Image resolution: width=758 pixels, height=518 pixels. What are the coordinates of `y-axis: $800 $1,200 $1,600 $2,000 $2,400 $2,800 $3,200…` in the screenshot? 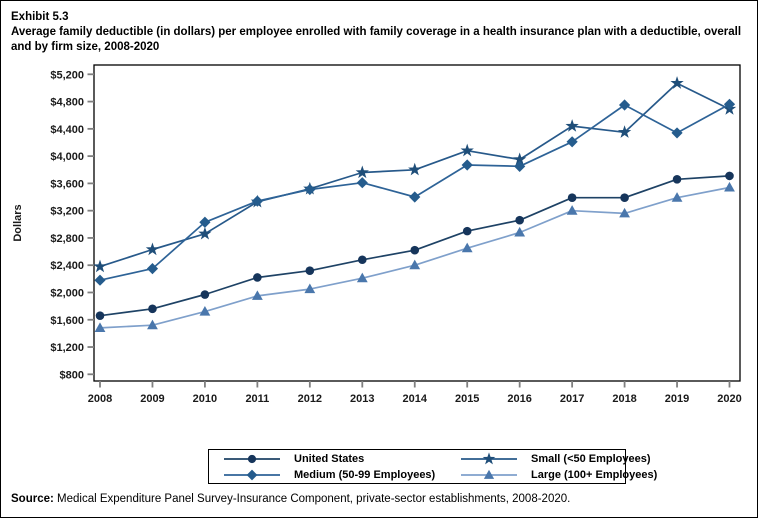 It's located at (53, 225).